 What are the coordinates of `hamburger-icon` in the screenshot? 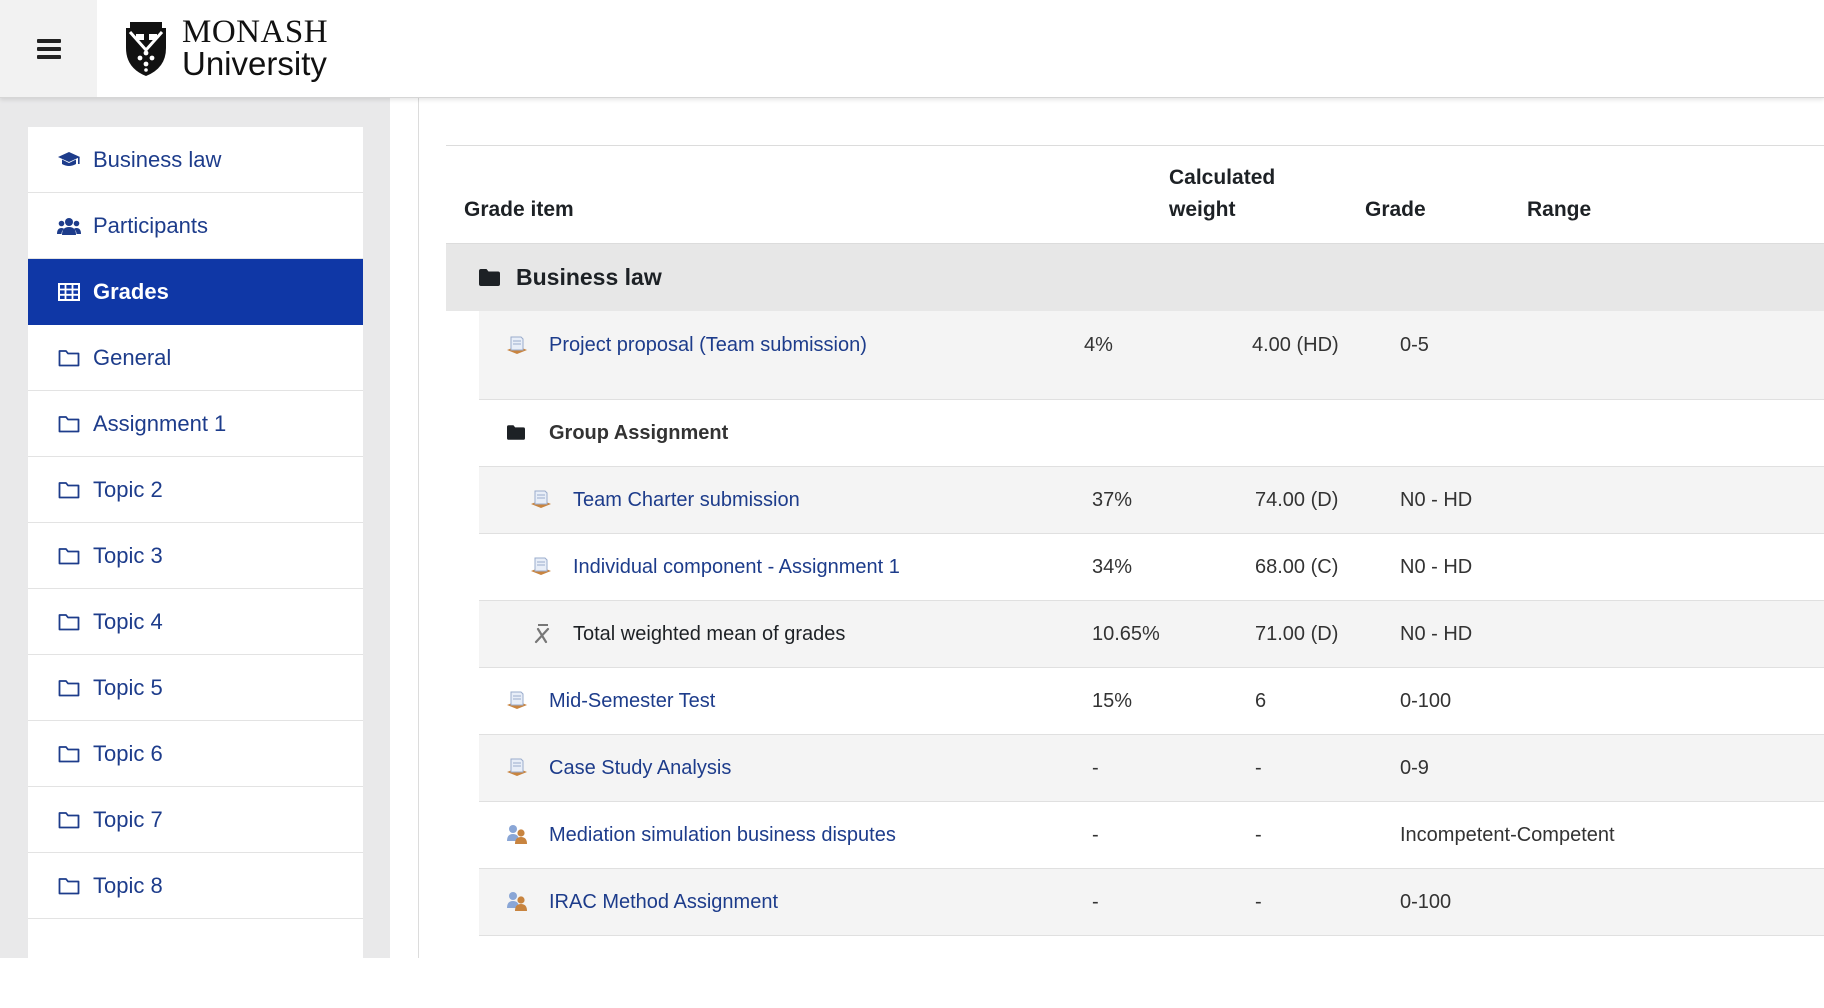 It's located at (48, 49).